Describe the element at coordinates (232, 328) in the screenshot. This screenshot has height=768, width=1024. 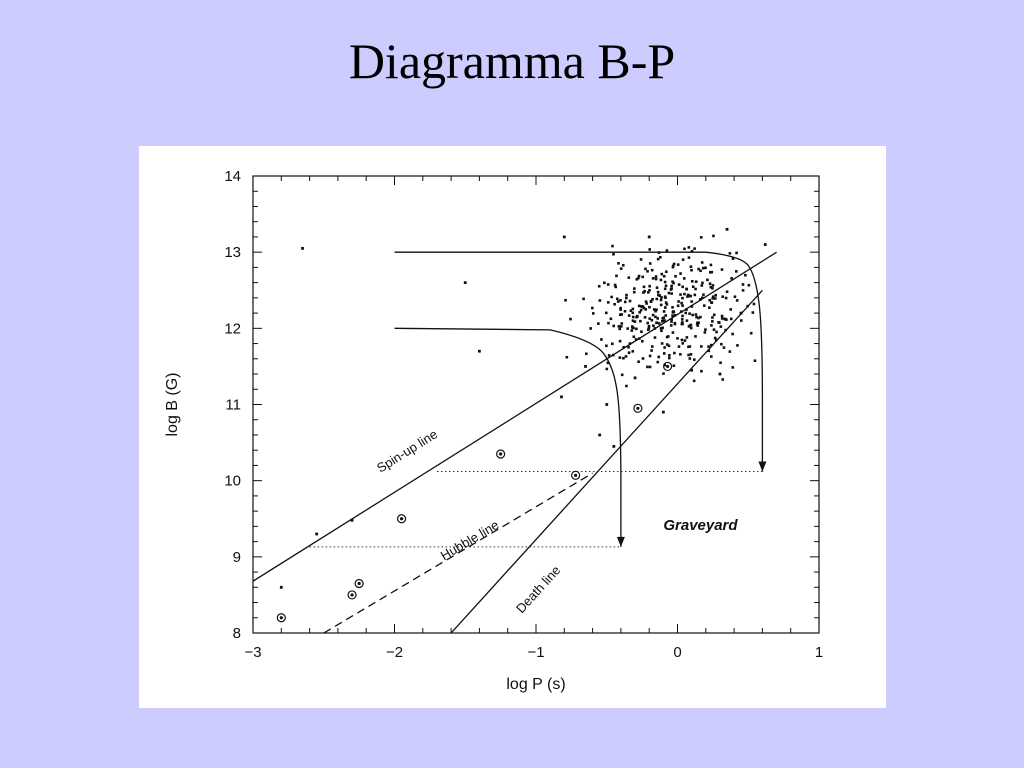
I see `y-tick-label: 12` at that location.